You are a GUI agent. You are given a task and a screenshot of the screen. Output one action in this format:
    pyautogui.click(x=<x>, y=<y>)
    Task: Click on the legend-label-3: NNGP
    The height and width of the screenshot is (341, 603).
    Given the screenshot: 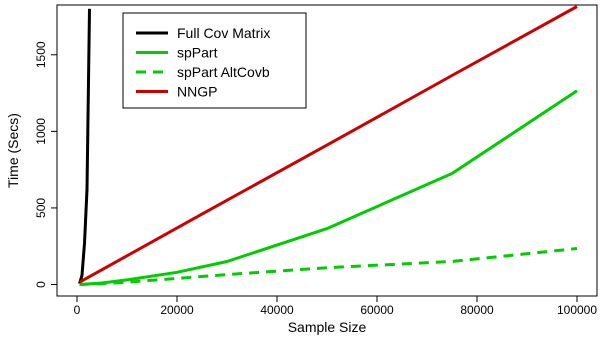 What is the action you would take?
    pyautogui.click(x=197, y=92)
    